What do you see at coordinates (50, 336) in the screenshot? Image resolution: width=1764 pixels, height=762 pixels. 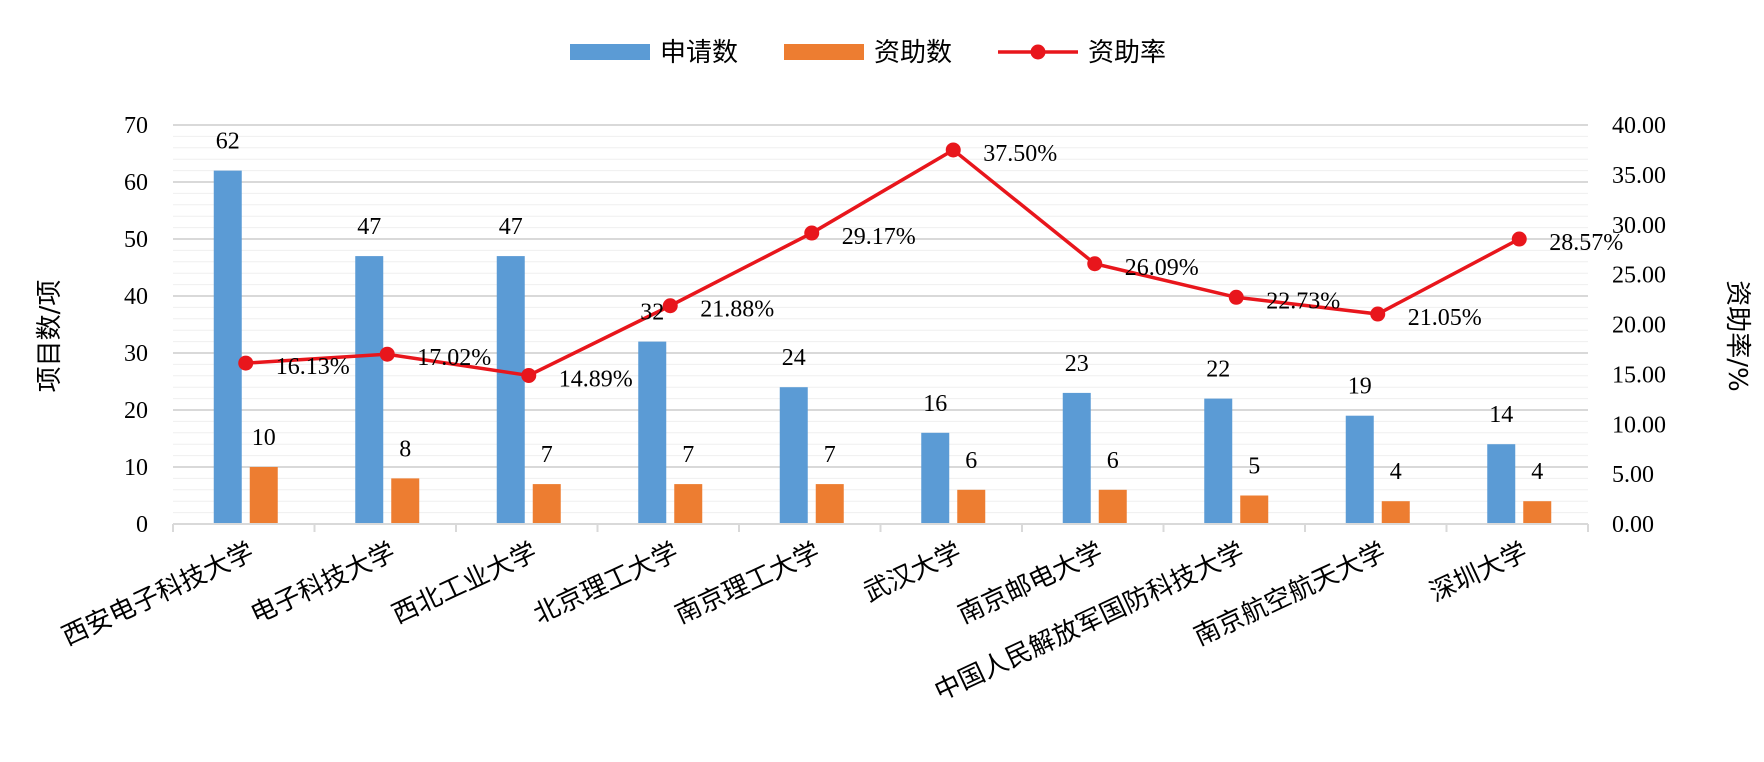 I see `y-axis-title: 项目数/项` at bounding box center [50, 336].